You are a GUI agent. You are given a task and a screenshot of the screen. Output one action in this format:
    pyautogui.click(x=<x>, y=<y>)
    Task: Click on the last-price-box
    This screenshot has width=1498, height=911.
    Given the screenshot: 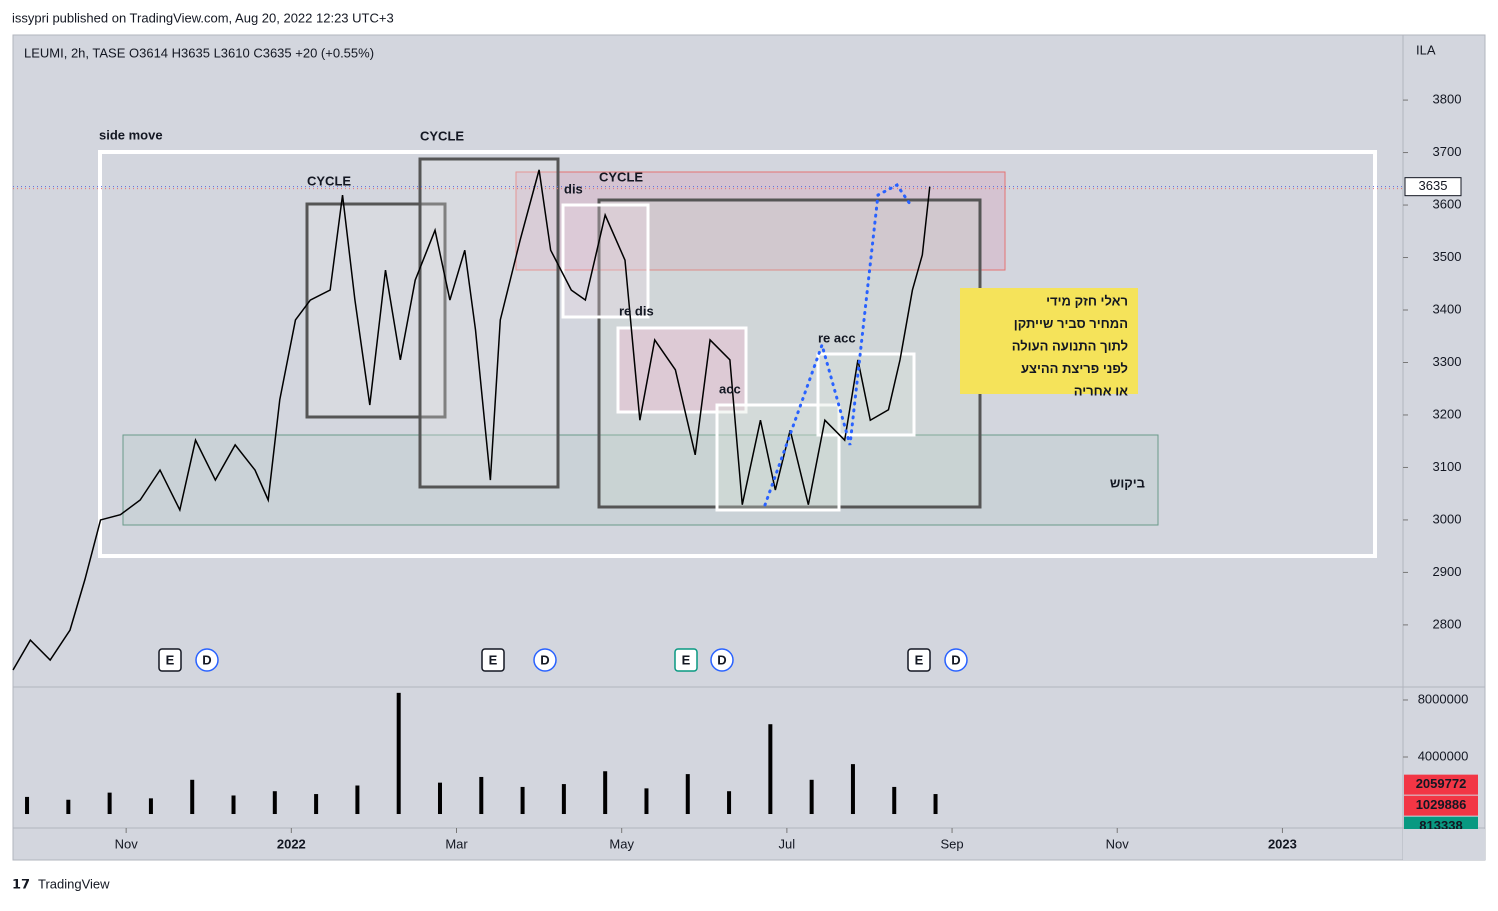 What is the action you would take?
    pyautogui.click(x=1433, y=187)
    